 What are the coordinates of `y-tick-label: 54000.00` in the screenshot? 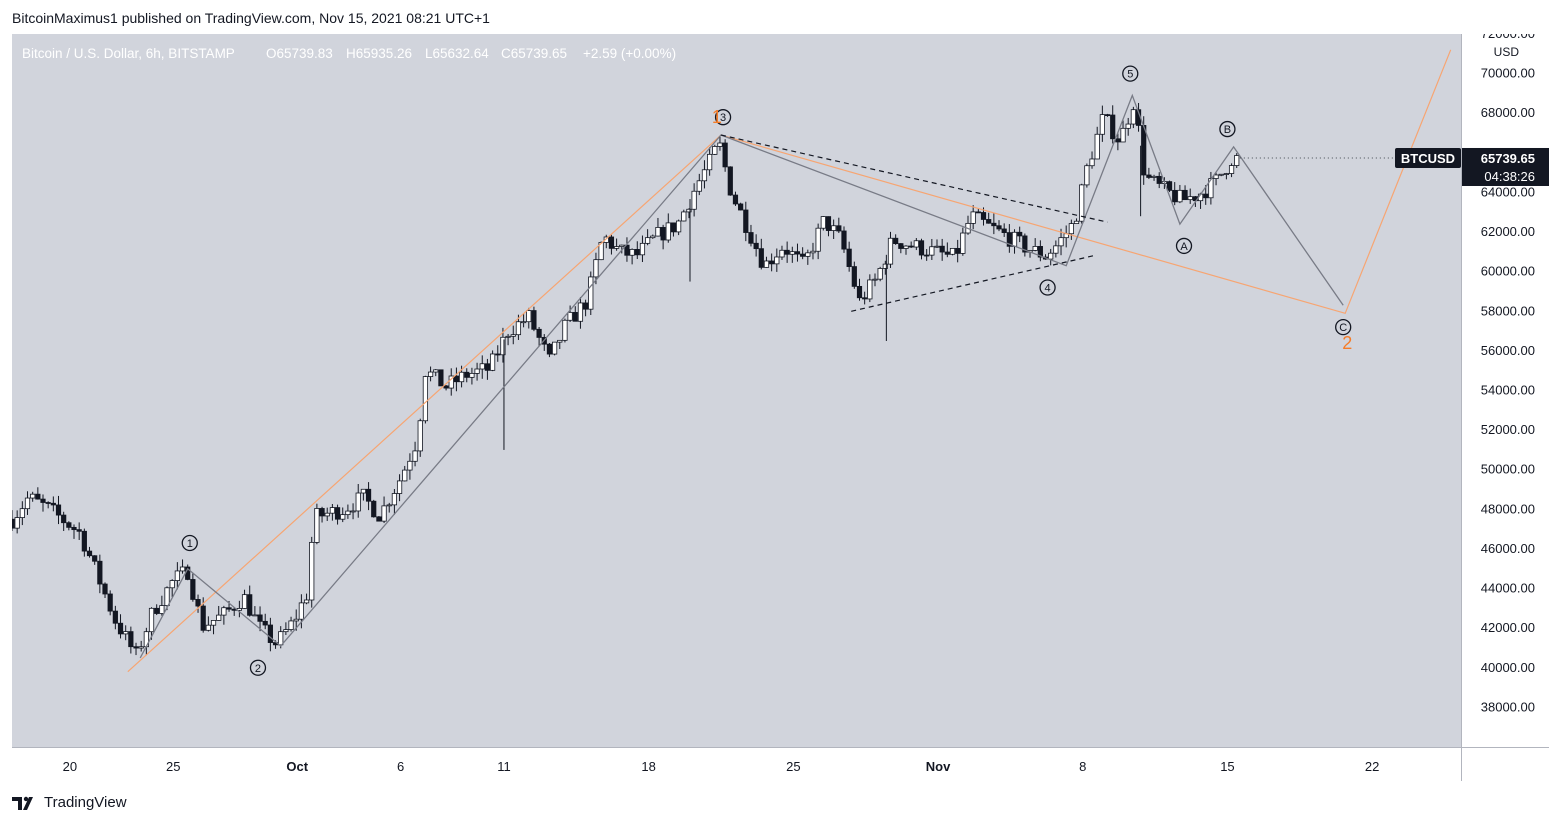 It's located at (1508, 390).